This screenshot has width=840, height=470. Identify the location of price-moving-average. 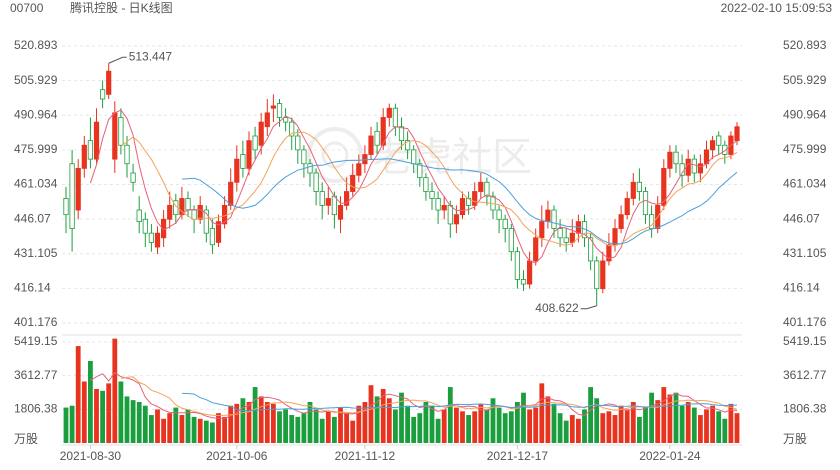
(459, 201).